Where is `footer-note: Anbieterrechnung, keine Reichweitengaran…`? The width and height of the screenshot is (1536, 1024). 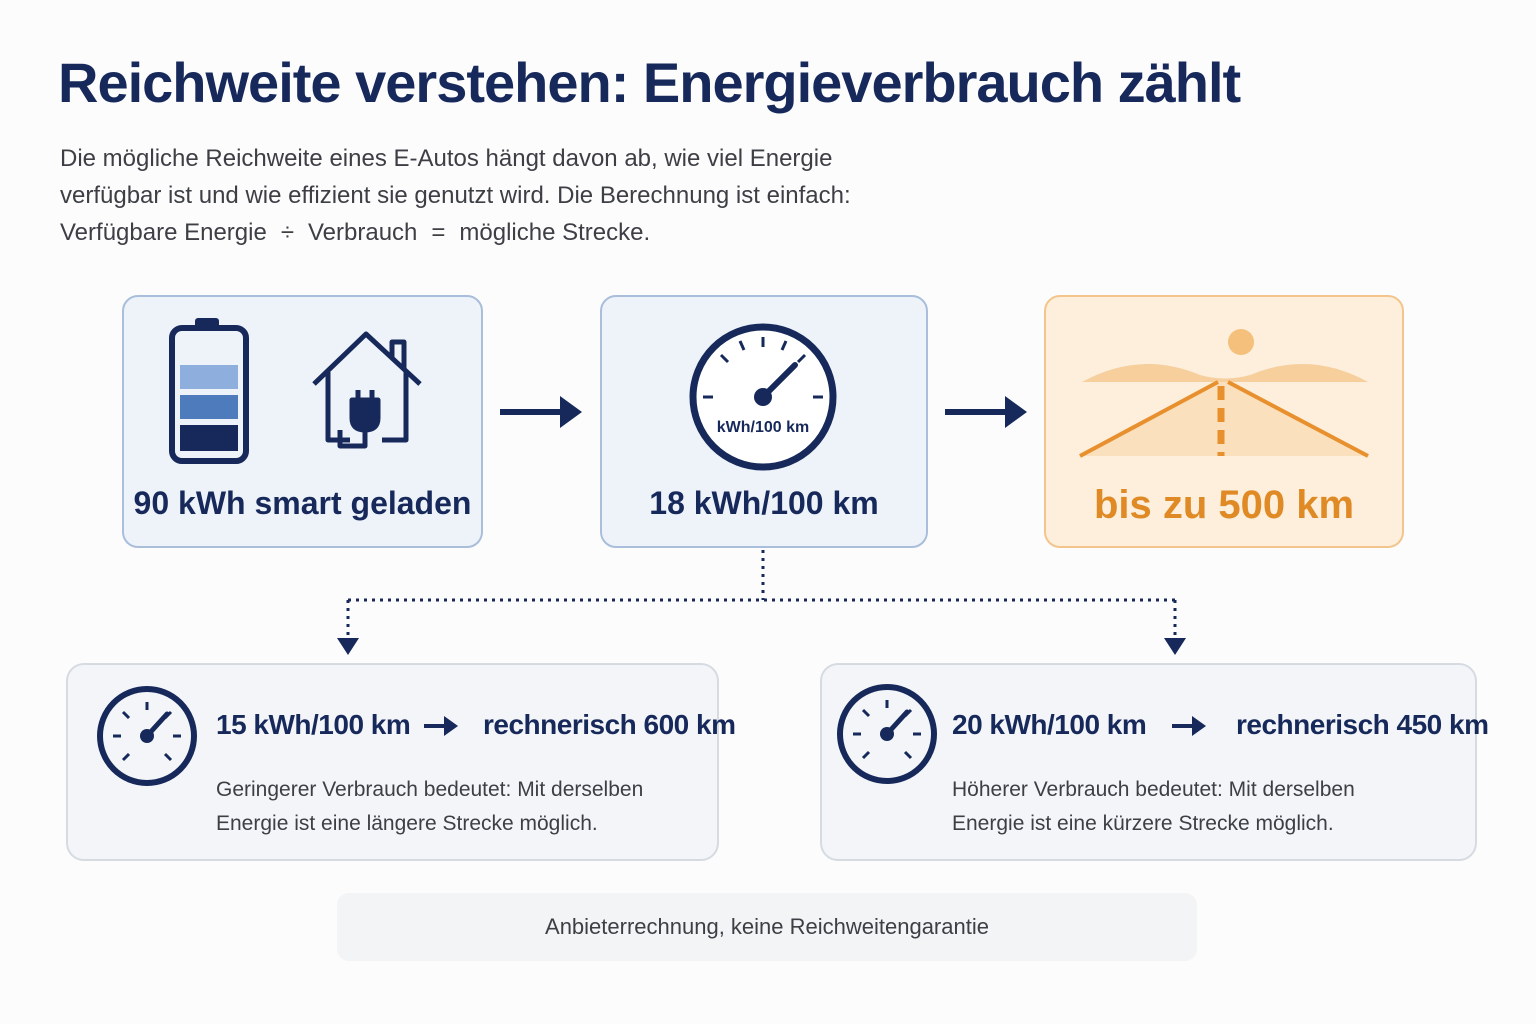 footer-note: Anbieterrechnung, keine Reichweitengaran… is located at coordinates (767, 927).